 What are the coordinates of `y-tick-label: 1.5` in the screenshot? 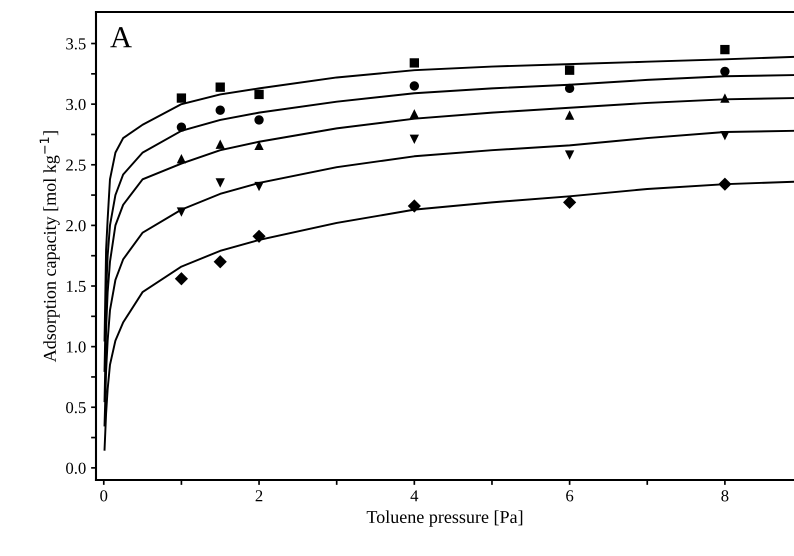 It's located at (76, 286).